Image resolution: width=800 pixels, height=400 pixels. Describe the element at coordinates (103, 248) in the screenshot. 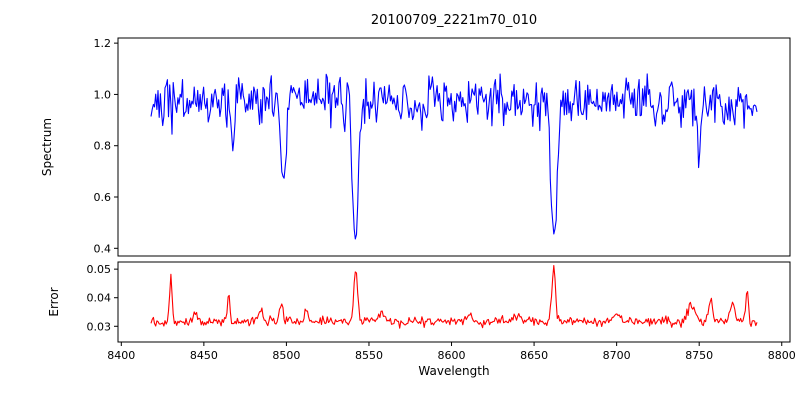

I see `spectrum-ytick-label: 0.4` at that location.